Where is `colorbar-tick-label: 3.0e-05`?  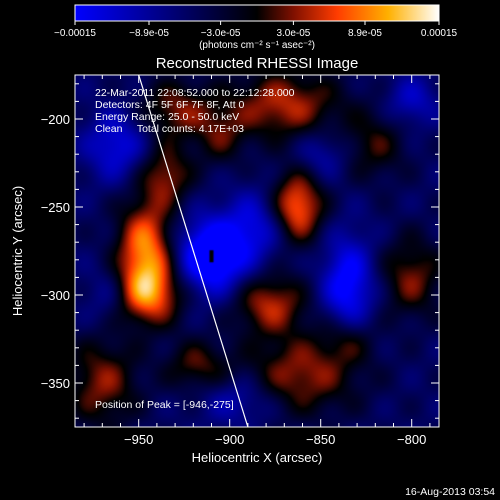
colorbar-tick-label: 3.0e-05 is located at coordinates (293, 33).